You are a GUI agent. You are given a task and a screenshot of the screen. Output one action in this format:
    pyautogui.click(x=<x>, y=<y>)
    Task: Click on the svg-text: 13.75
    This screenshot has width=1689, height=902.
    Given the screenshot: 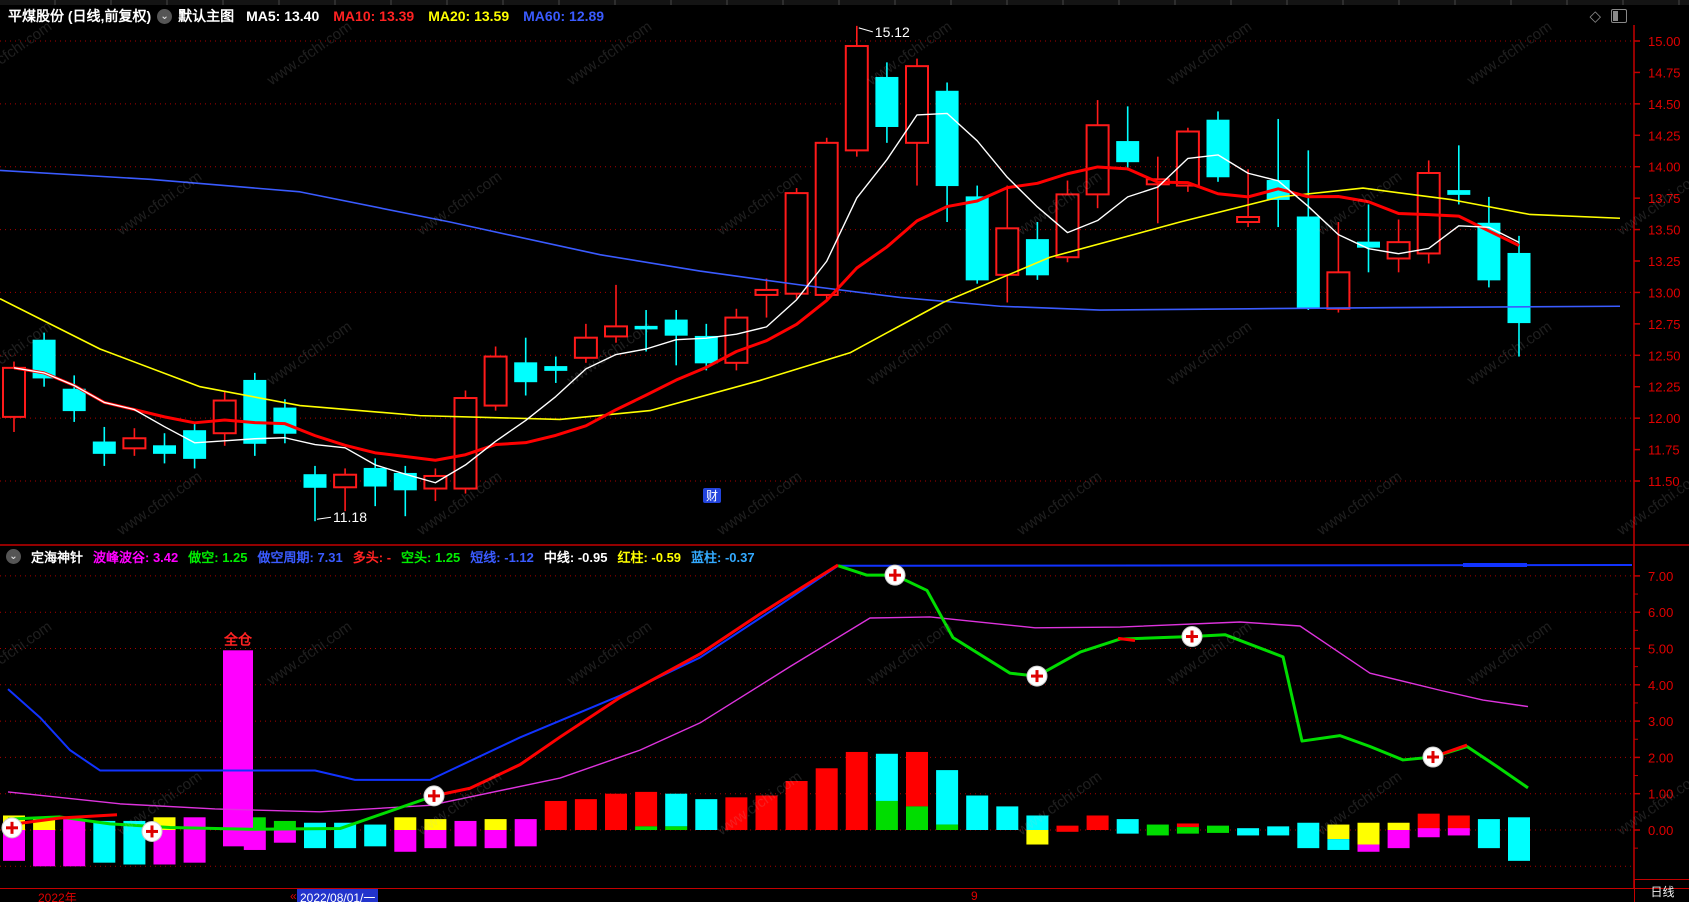 What is the action you would take?
    pyautogui.click(x=1664, y=198)
    